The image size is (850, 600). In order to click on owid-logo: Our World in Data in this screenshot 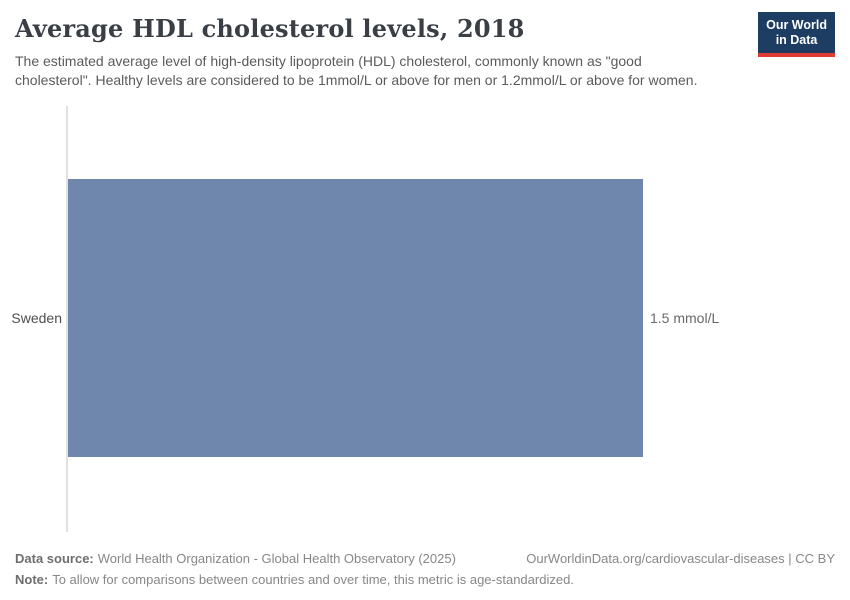, I will do `click(796, 34)`.